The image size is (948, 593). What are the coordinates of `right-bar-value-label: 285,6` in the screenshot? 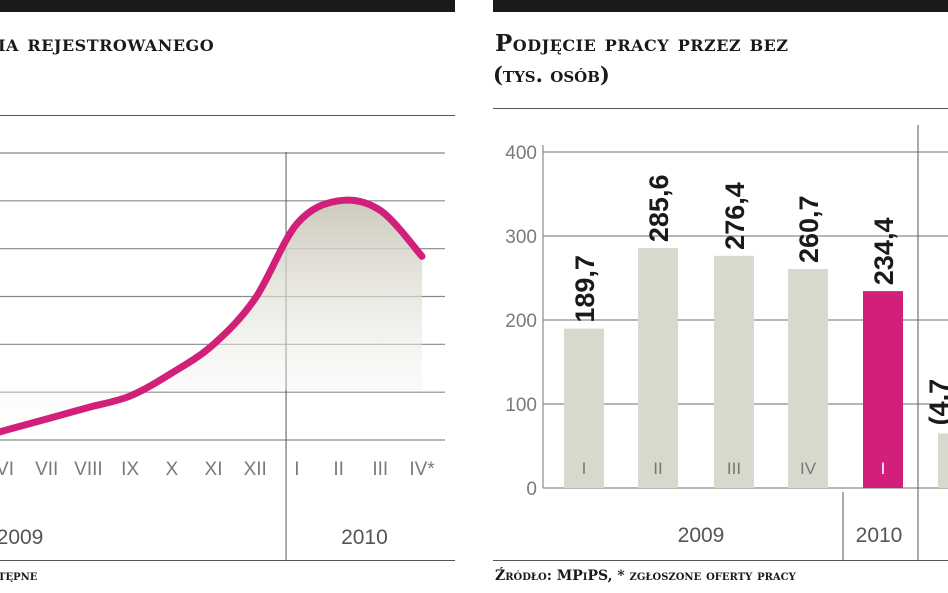 It's located at (659, 209).